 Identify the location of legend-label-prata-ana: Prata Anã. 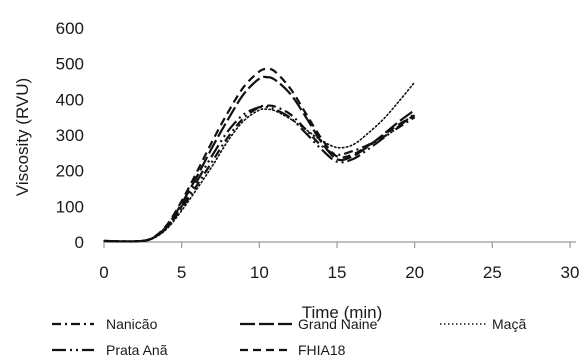
(137, 350).